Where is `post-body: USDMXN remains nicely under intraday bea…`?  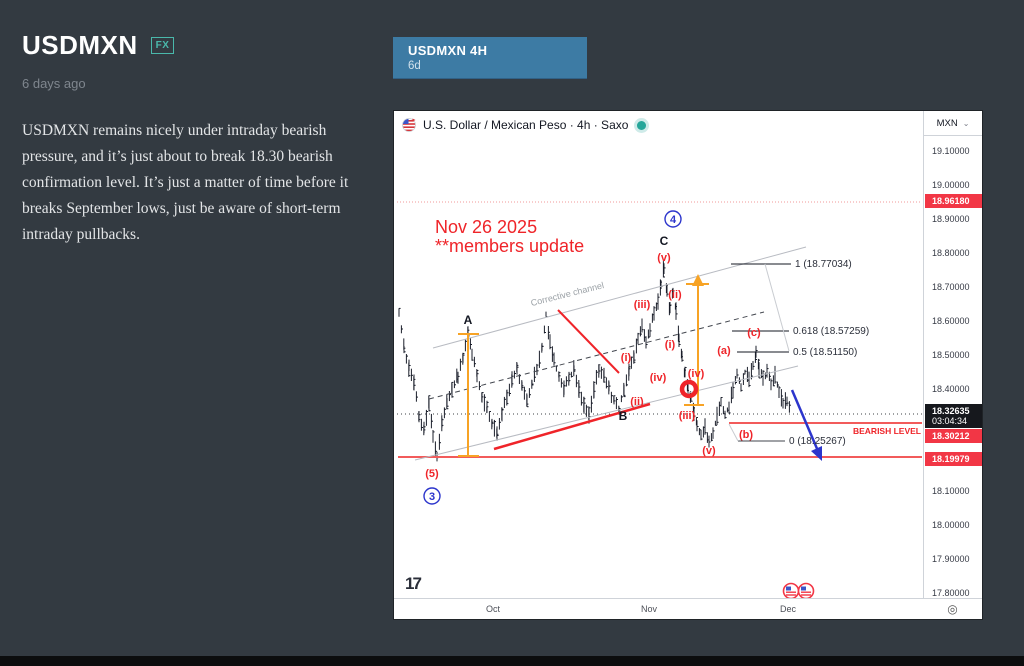
post-body: USDMXN remains nicely under intraday bea… is located at coordinates (185, 182).